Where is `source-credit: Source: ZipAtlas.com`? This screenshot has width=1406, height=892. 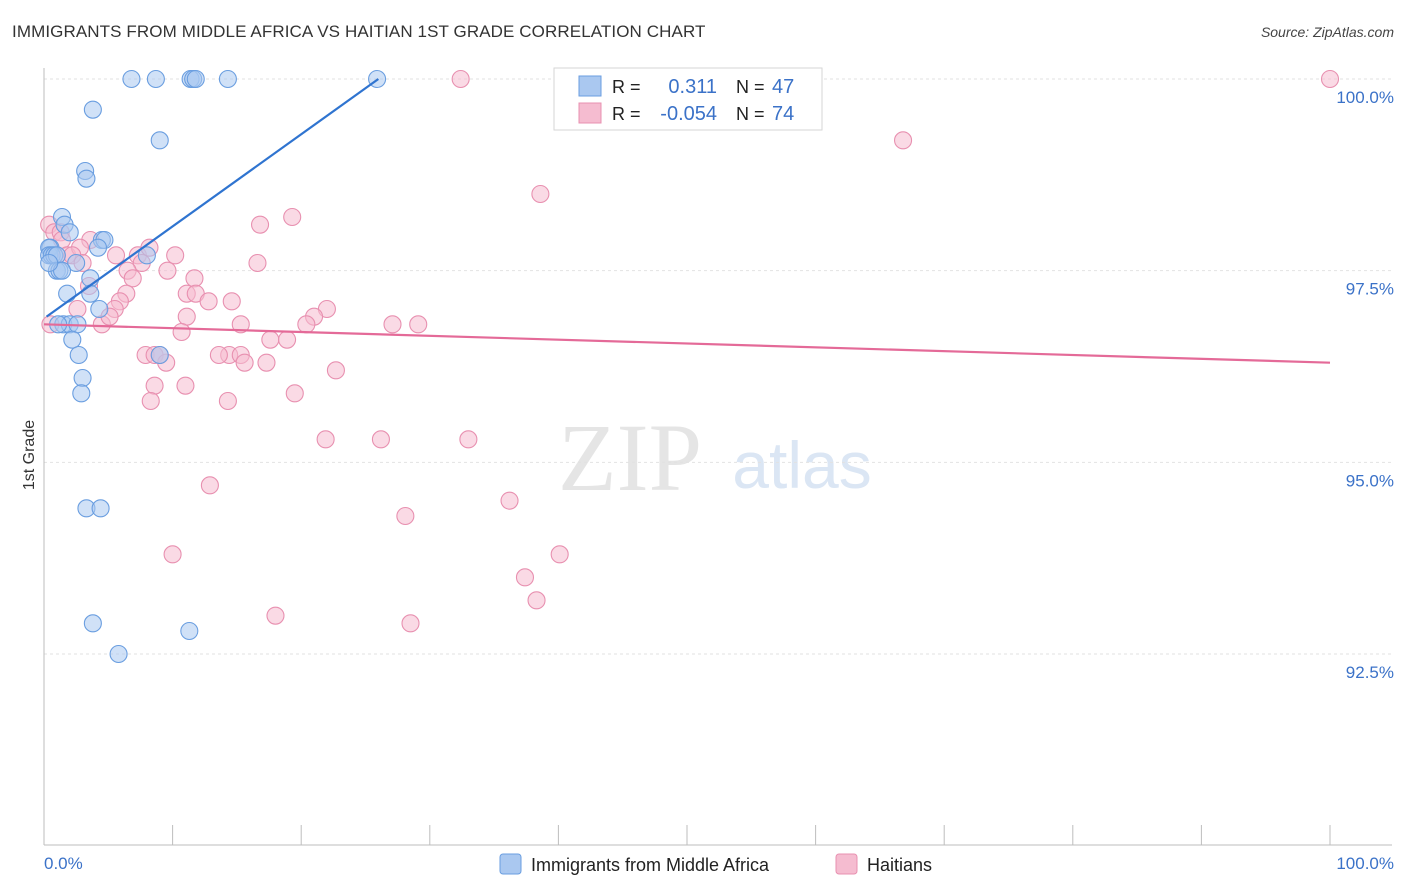
source-credit: Source: ZipAtlas.com is located at coordinates (1327, 32).